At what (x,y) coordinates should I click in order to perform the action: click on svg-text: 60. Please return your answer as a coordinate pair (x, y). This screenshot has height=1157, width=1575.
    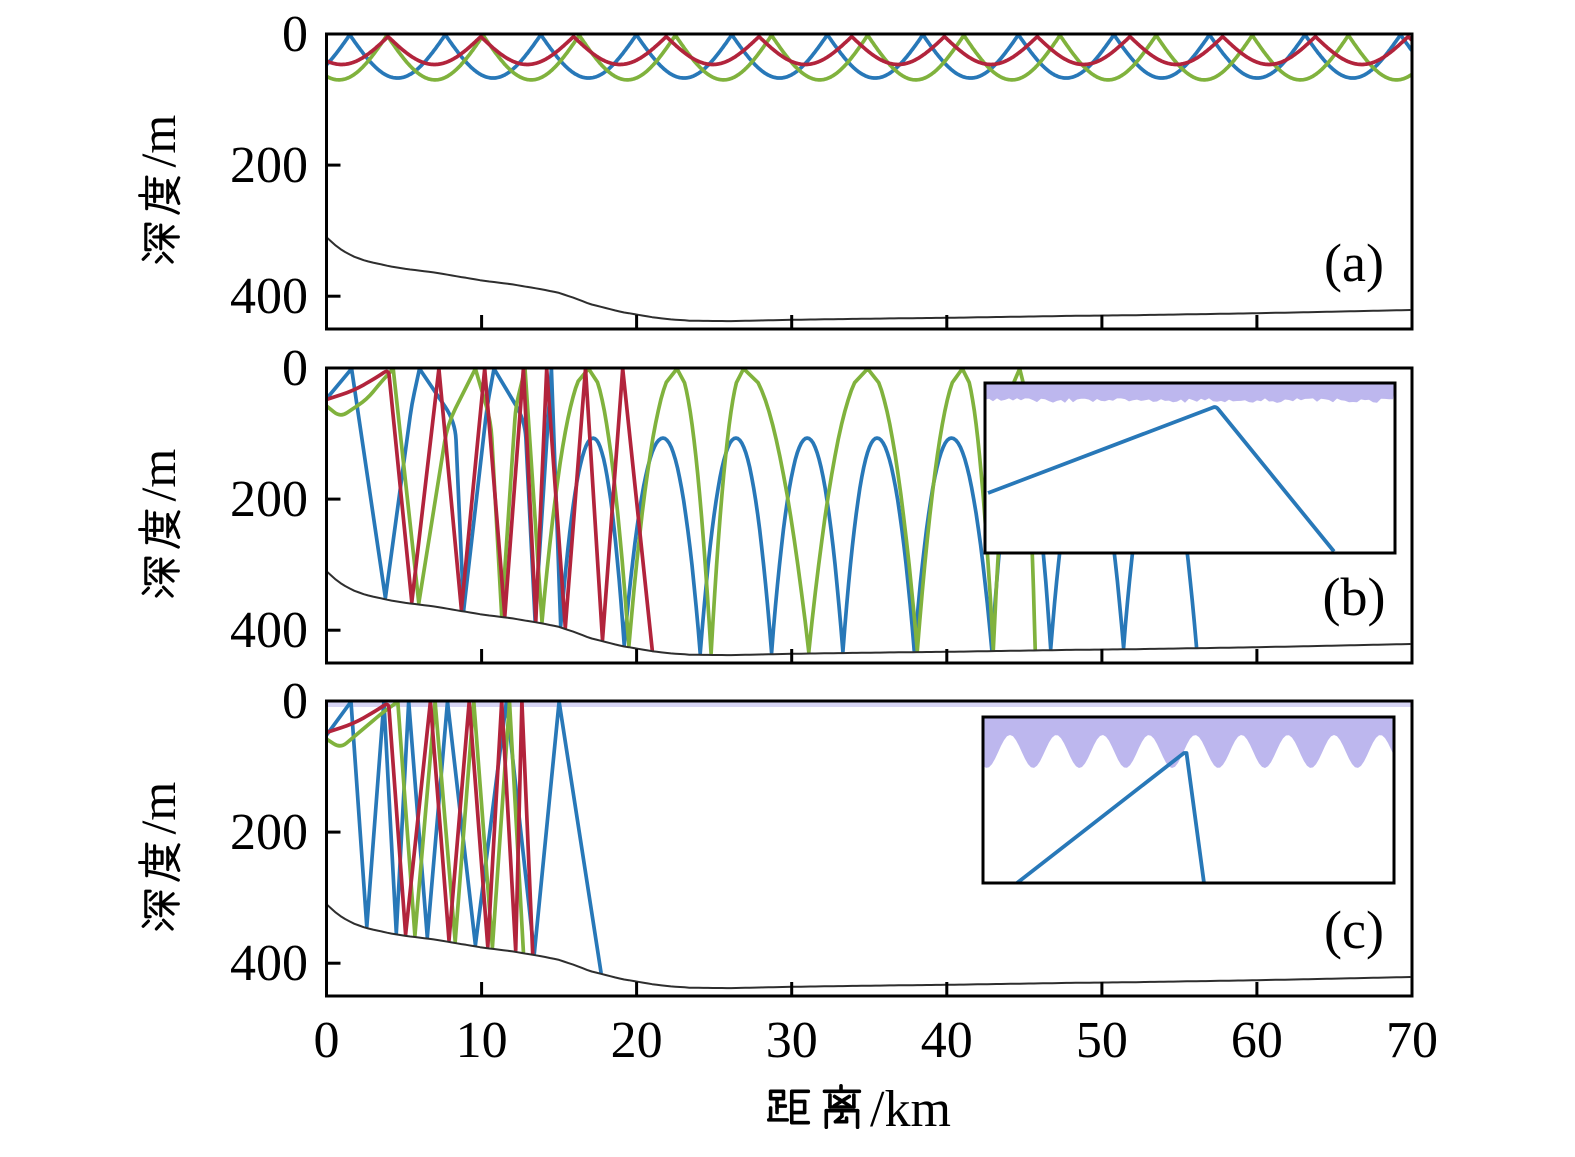
    Looking at the image, I should click on (1257, 1040).